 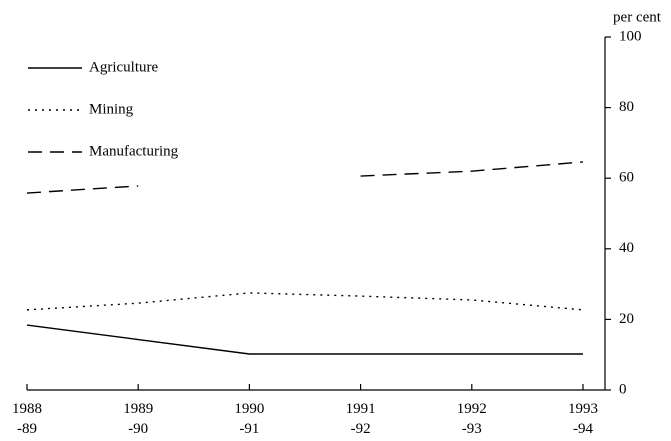 What do you see at coordinates (583, 429) in the screenshot?
I see `x-tick-year-end: -94` at bounding box center [583, 429].